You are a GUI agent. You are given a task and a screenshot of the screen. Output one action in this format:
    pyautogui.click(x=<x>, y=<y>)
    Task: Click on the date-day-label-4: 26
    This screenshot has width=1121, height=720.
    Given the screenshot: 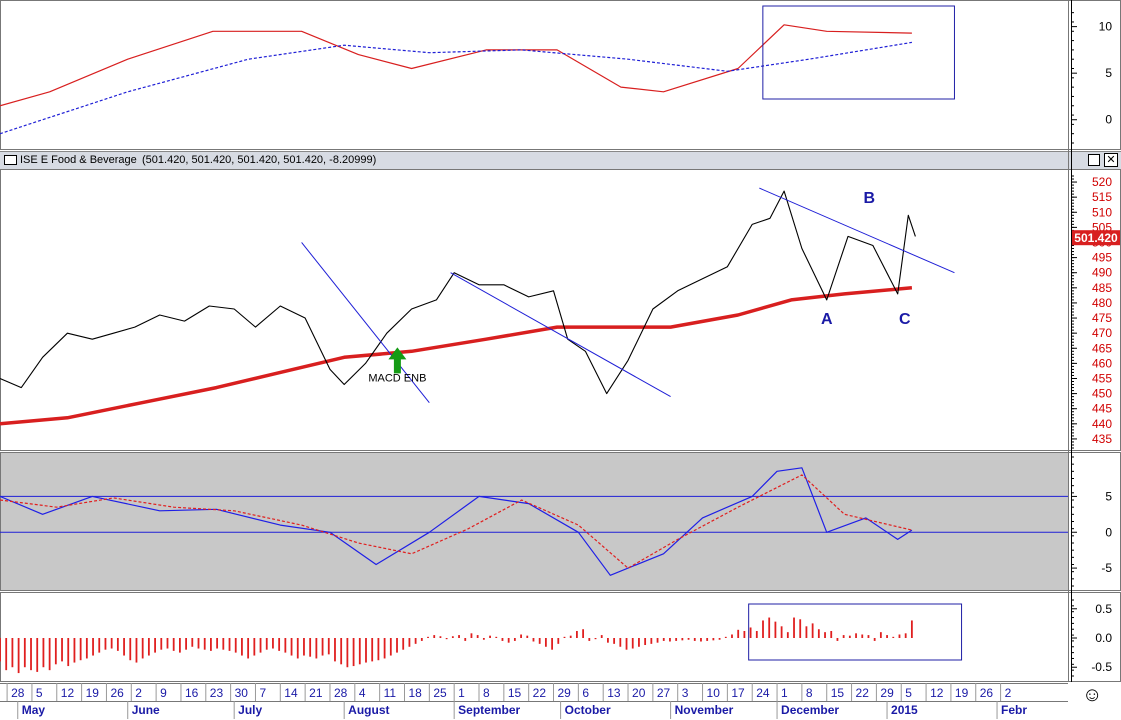 What is the action you would take?
    pyautogui.click(x=117, y=693)
    